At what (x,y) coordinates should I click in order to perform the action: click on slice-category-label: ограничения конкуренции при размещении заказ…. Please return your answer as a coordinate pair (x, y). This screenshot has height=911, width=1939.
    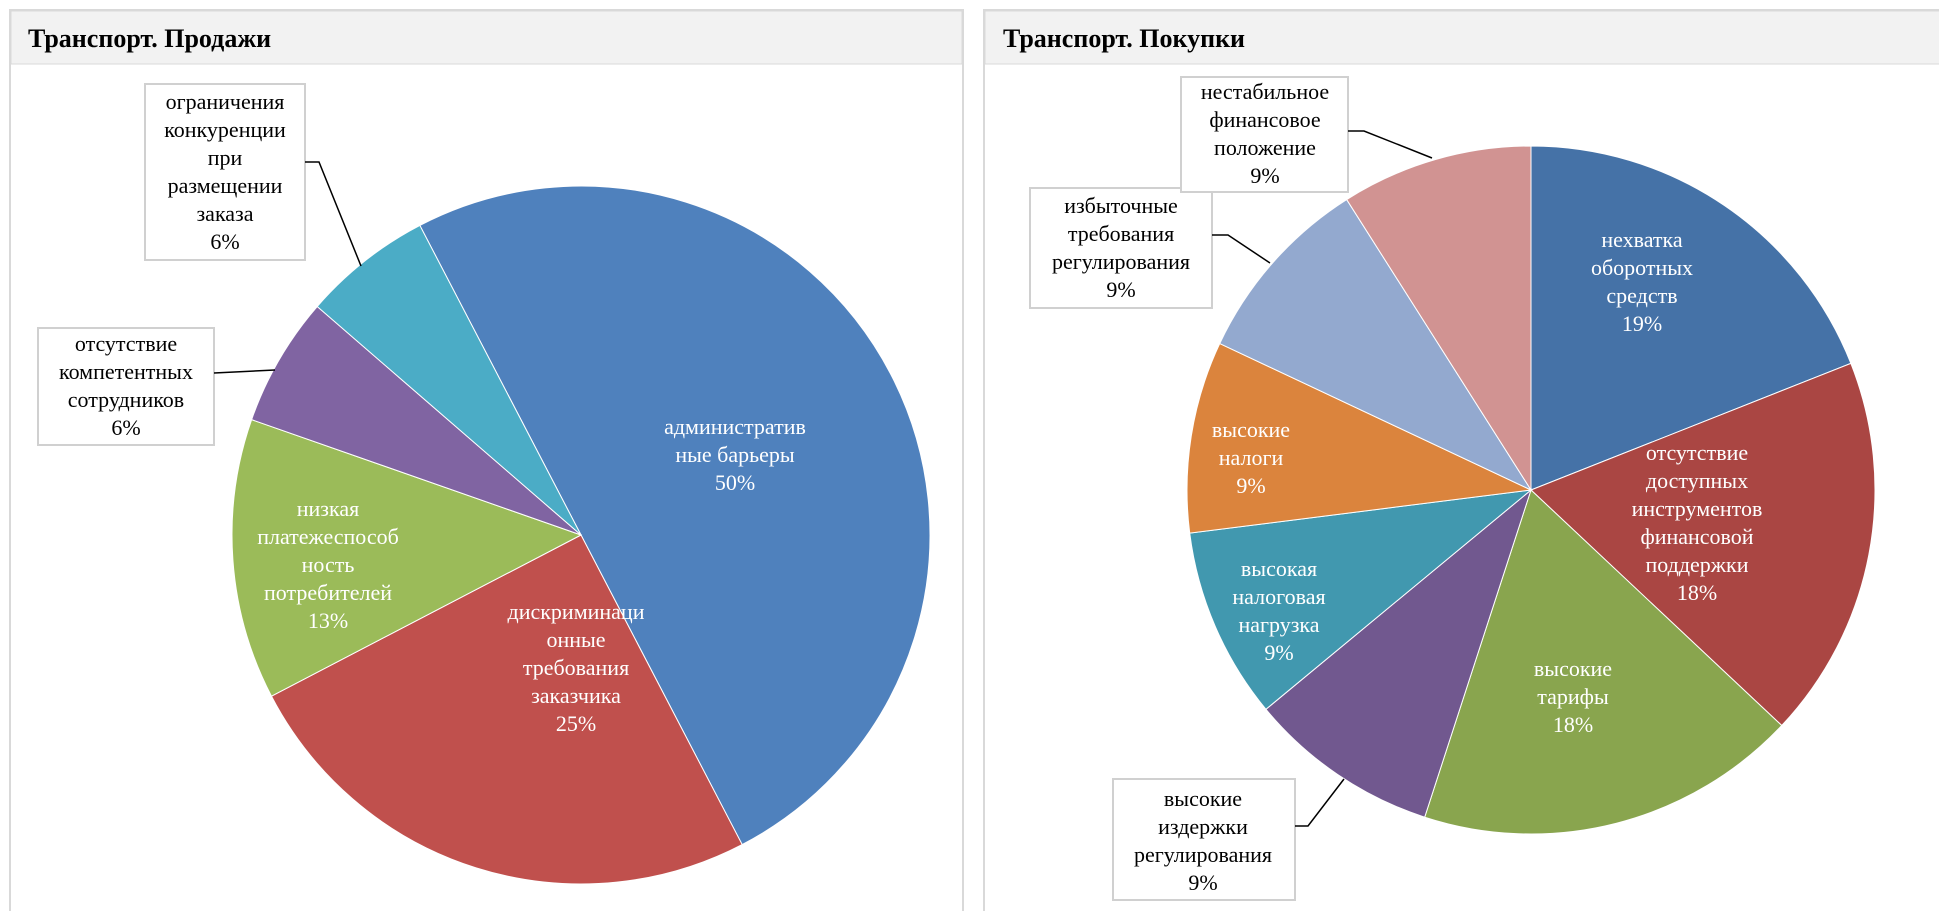
    Looking at the image, I should click on (225, 157).